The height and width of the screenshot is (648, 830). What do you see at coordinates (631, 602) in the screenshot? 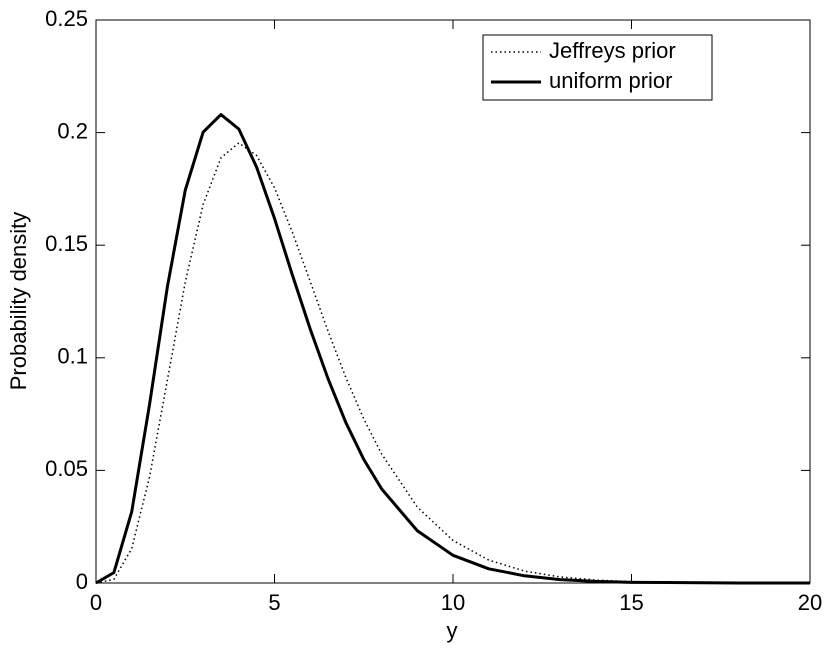
I see `x-tick-label: 15` at bounding box center [631, 602].